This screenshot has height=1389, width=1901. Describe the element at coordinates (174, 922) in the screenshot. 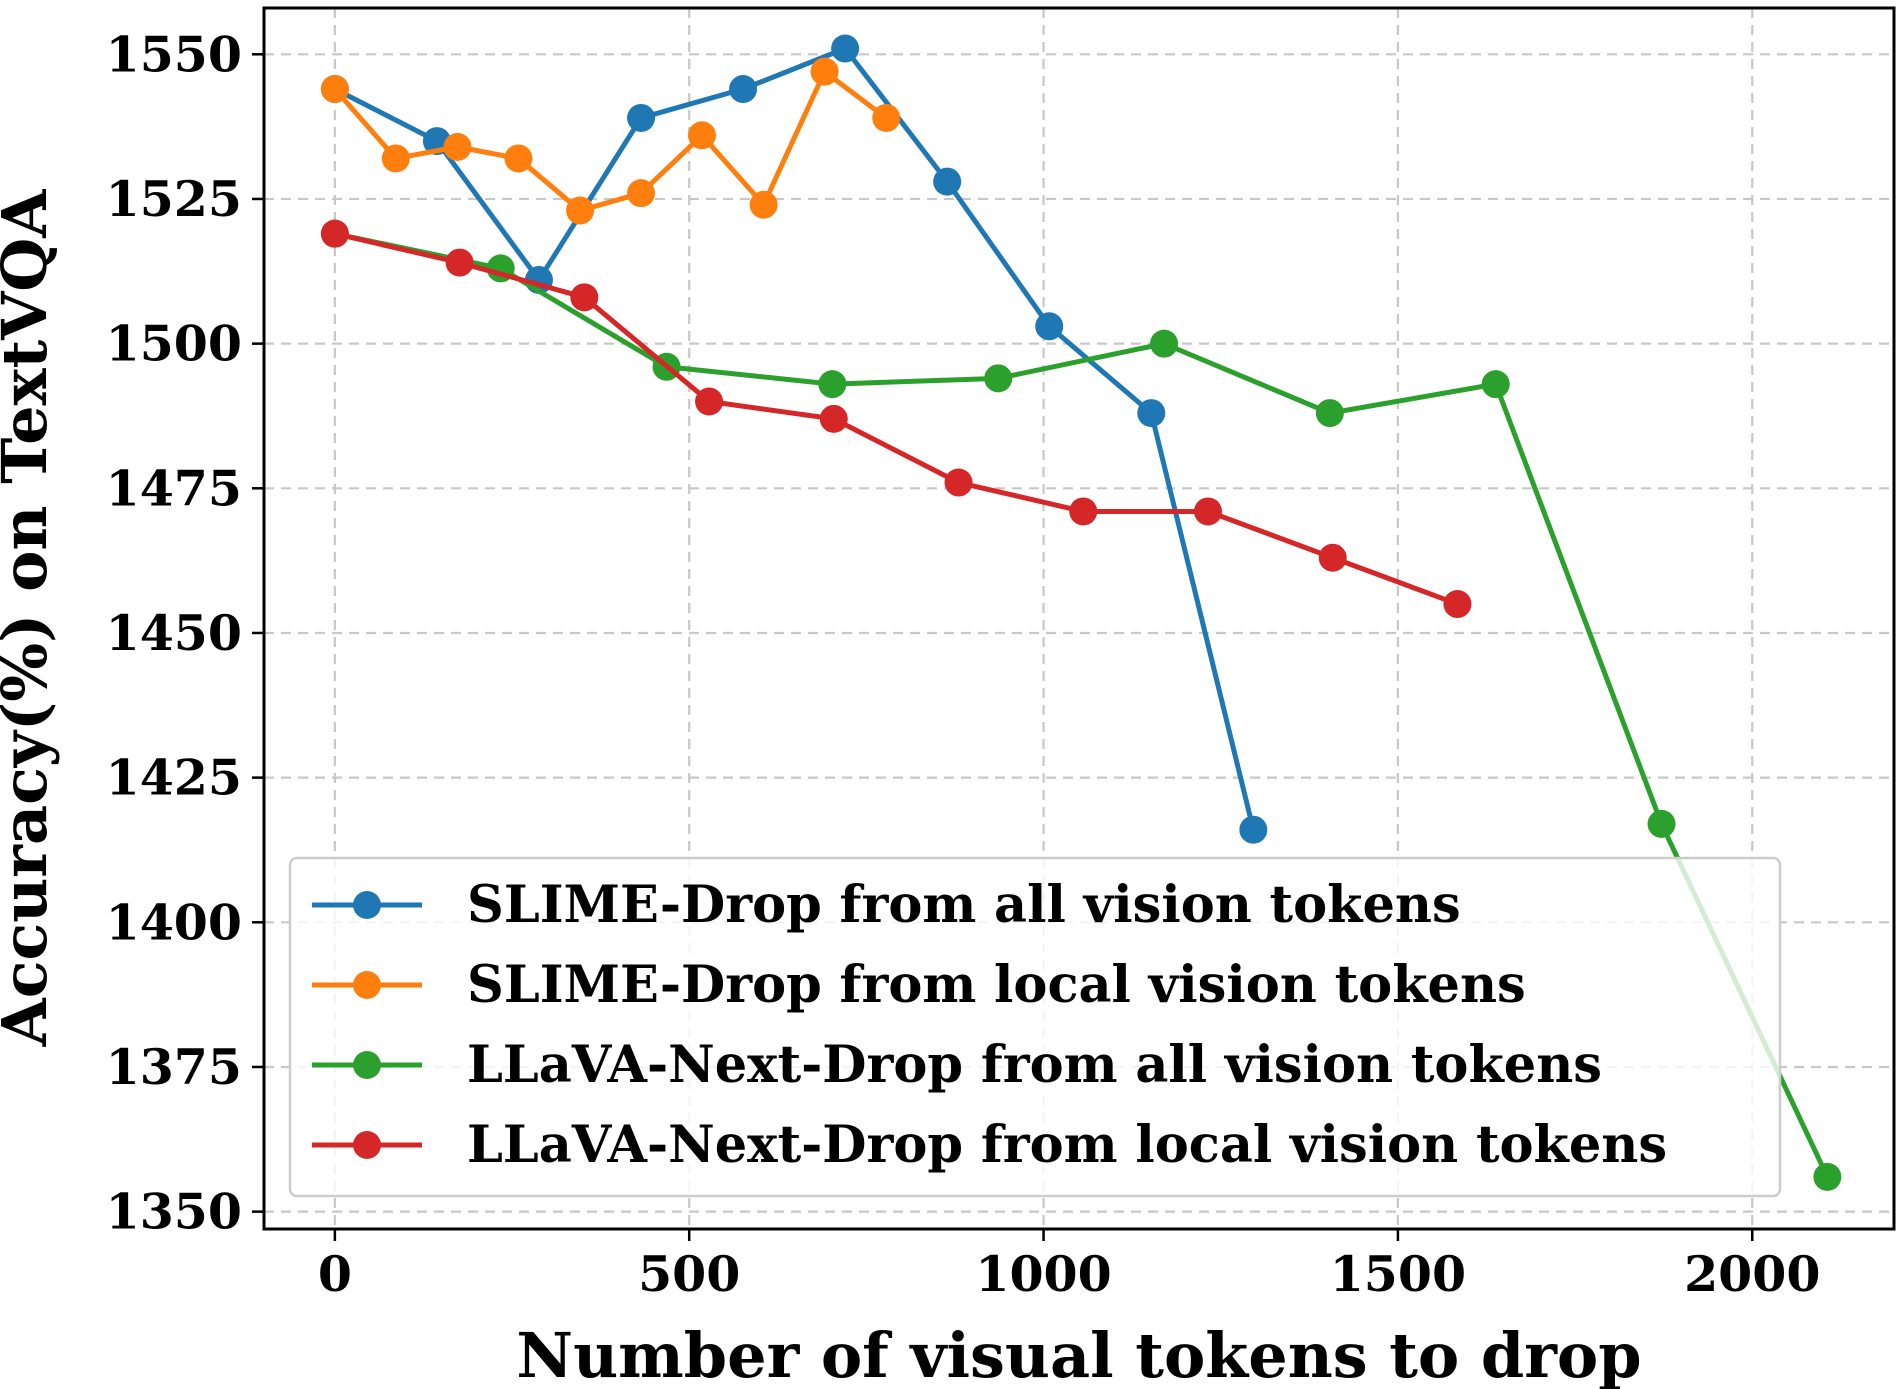

I see `y-tick-label: 1400` at that location.